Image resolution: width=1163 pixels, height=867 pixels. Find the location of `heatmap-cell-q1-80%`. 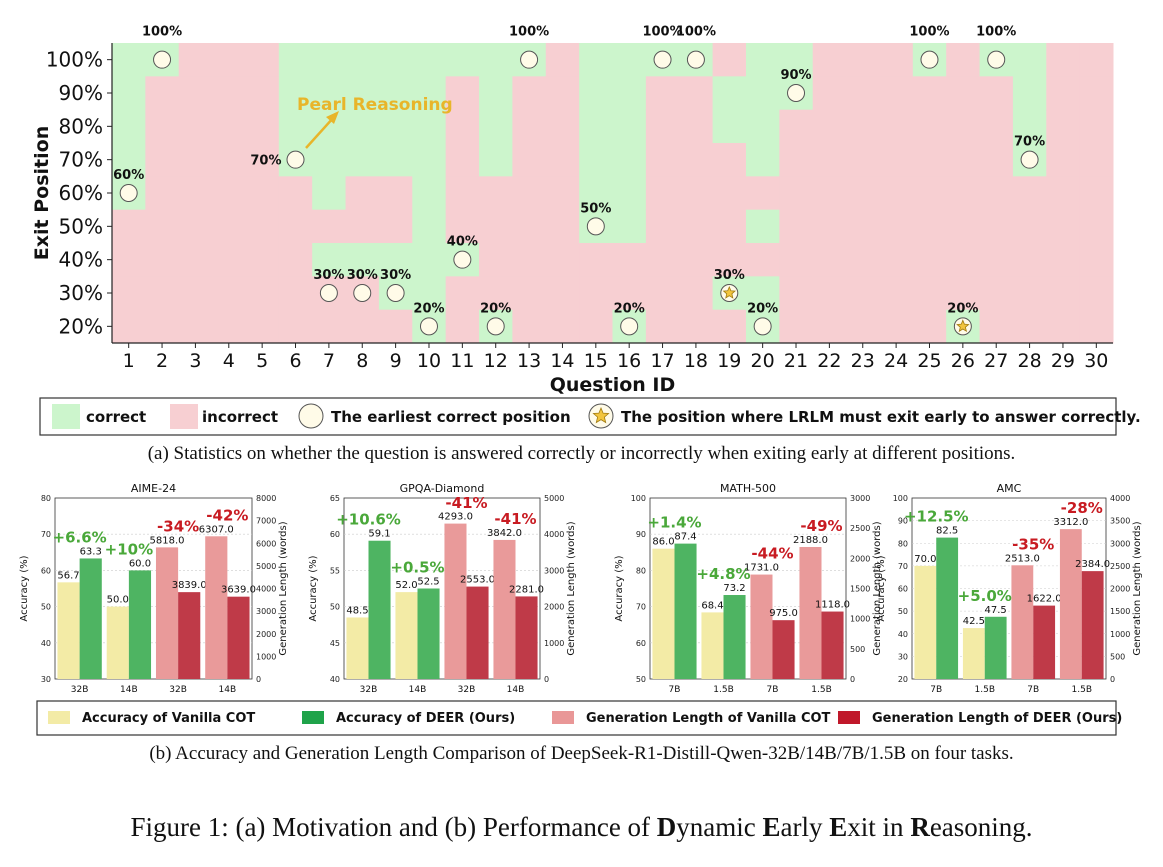

heatmap-cell-q1-80% is located at coordinates (129, 126).